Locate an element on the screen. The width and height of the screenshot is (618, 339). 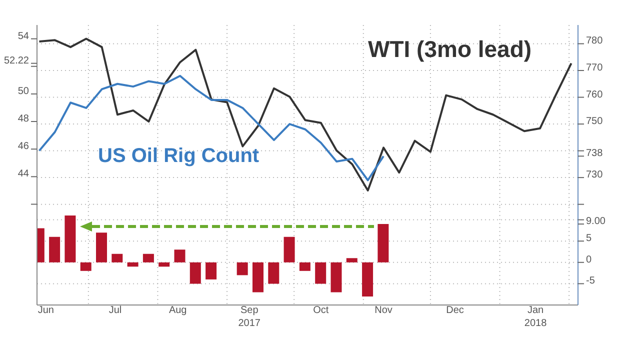
y2-tick-label: 760 is located at coordinates (595, 94).